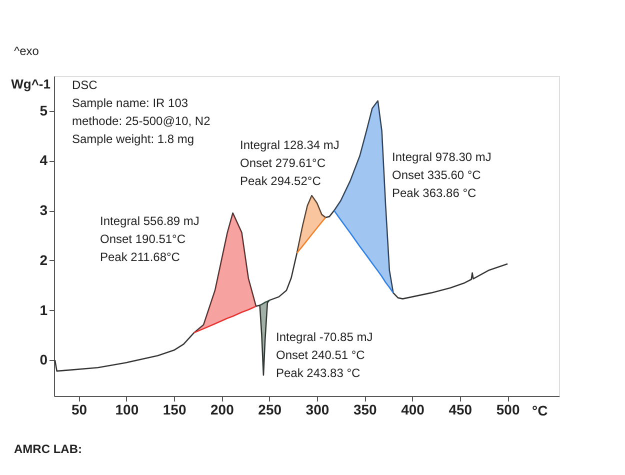  Describe the element at coordinates (141, 112) in the screenshot. I see `annotation: DSC Sample name: IR 103 methode: 25-500@10, N2 Sample weight: 1.8 mg` at that location.